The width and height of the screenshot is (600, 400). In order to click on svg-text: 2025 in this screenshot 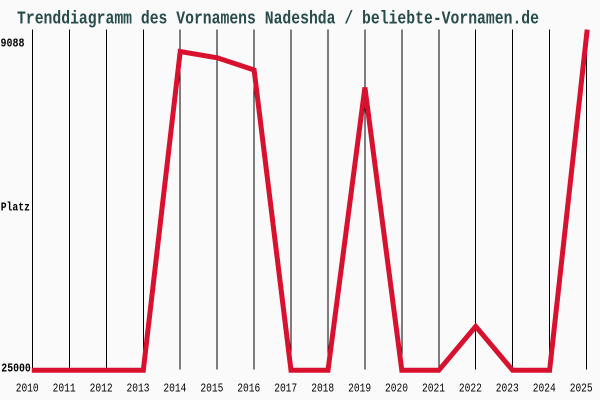, I will do `click(581, 388)`.